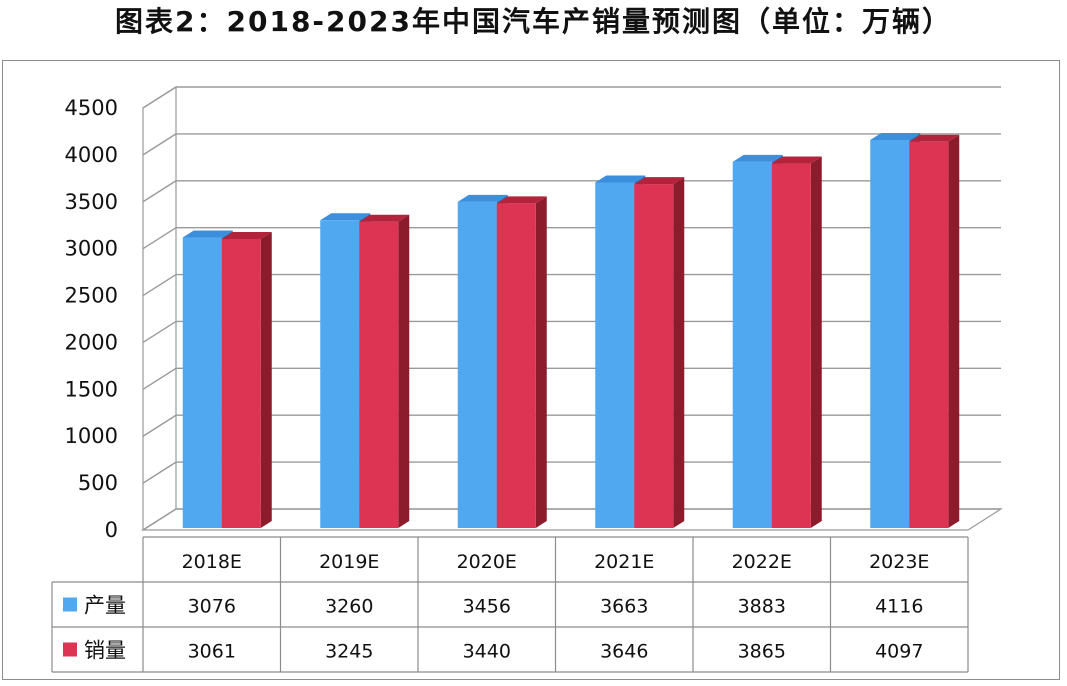 The width and height of the screenshot is (1067, 686). What do you see at coordinates (111, 530) in the screenshot?
I see `y-tick-label: 0` at bounding box center [111, 530].